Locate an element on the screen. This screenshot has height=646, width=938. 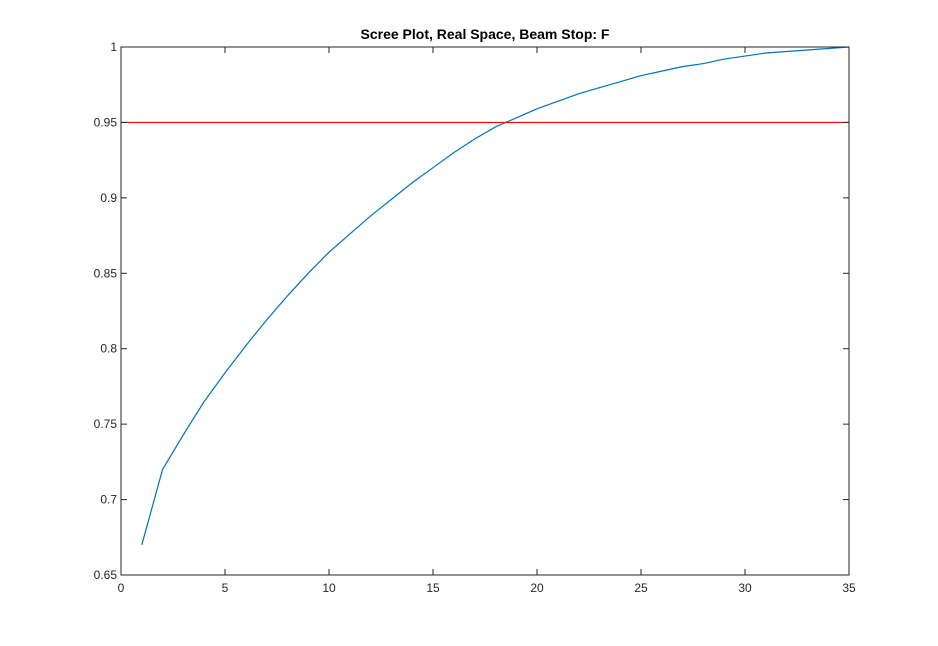
y-tick-label: 0.7 is located at coordinates (108, 500).